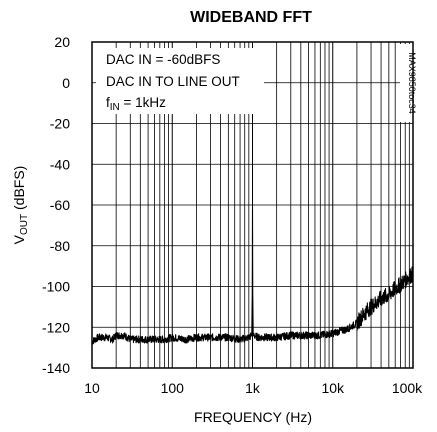 Image resolution: width=437 pixels, height=432 pixels. I want to click on y-tick-labels: 20 0 -20 -40 -60 -80 -100 -120 -140, so click(56, 205).